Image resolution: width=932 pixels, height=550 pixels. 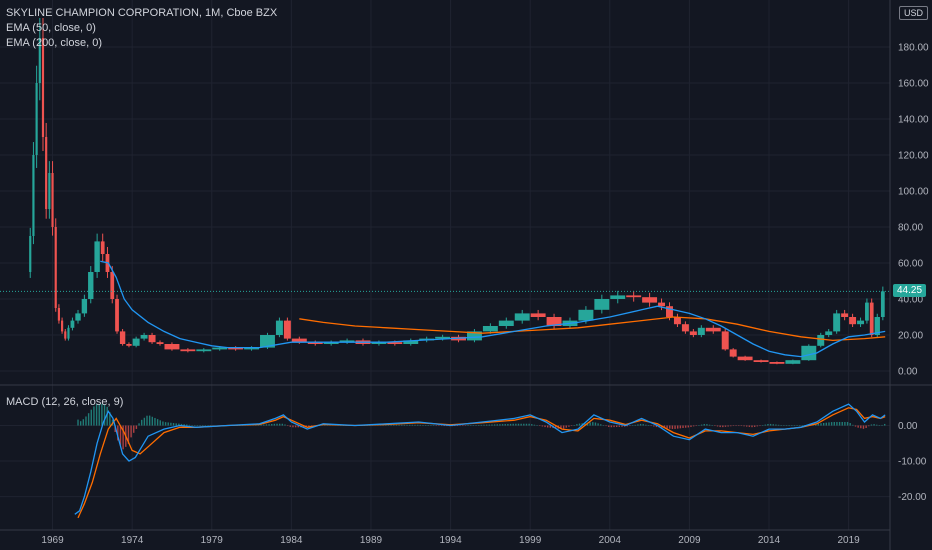 What do you see at coordinates (52, 540) in the screenshot?
I see `x-tick-label: 1969` at bounding box center [52, 540].